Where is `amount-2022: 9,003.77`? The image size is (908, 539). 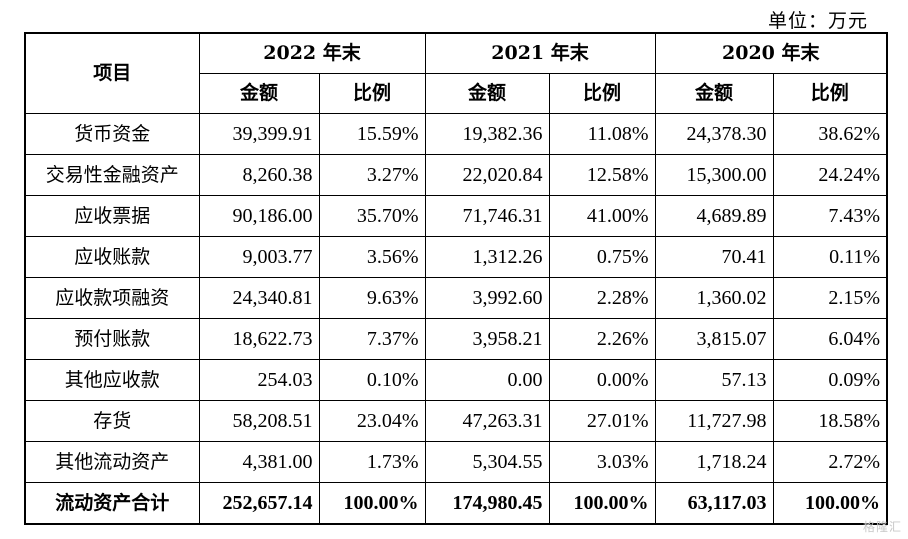
amount-2022: 9,003.77 is located at coordinates (259, 257).